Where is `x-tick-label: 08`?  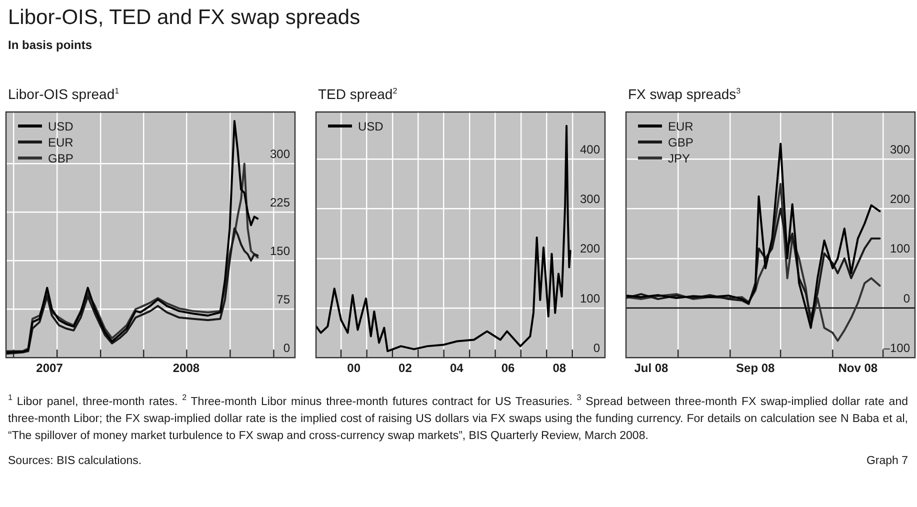 x-tick-label: 08 is located at coordinates (559, 368).